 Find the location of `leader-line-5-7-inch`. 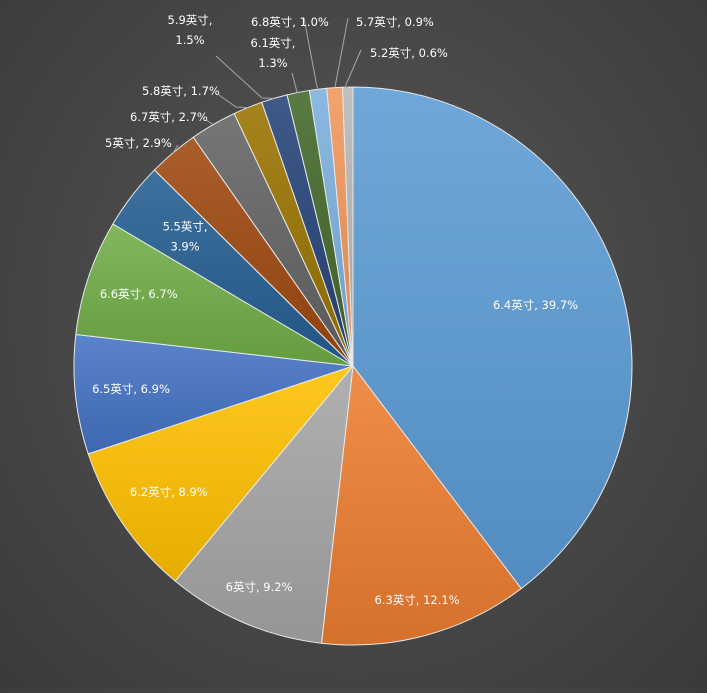

leader-line-5-7-inch is located at coordinates (341, 52).